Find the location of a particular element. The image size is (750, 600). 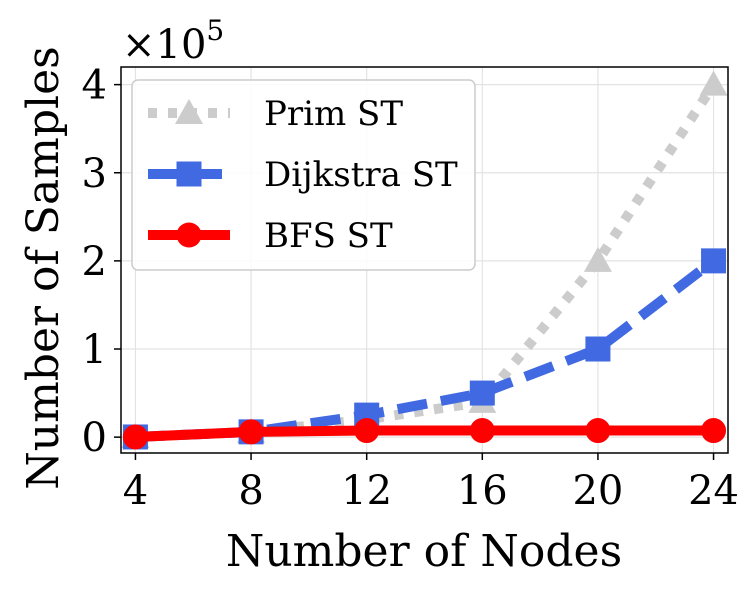

legend-label: BFS ST is located at coordinates (328, 236).